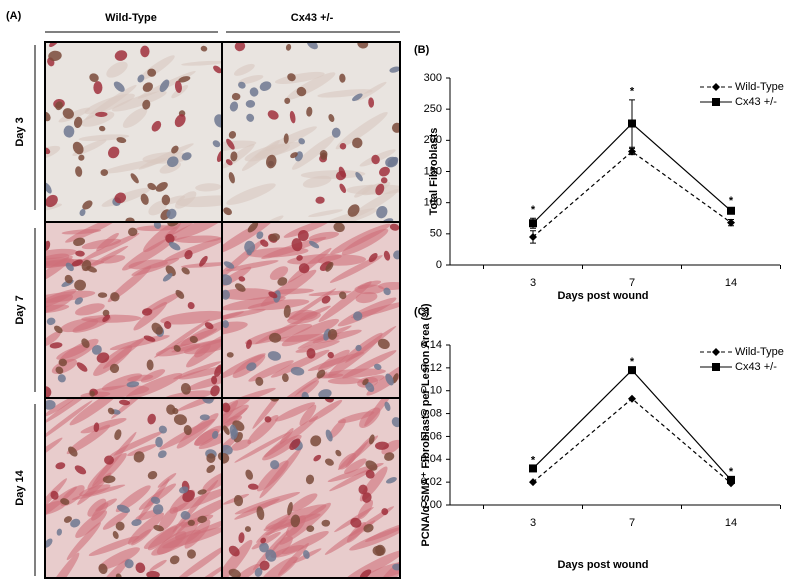 The height and width of the screenshot is (586, 800). Describe the element at coordinates (133, 488) in the screenshot. I see `micrograph` at that location.